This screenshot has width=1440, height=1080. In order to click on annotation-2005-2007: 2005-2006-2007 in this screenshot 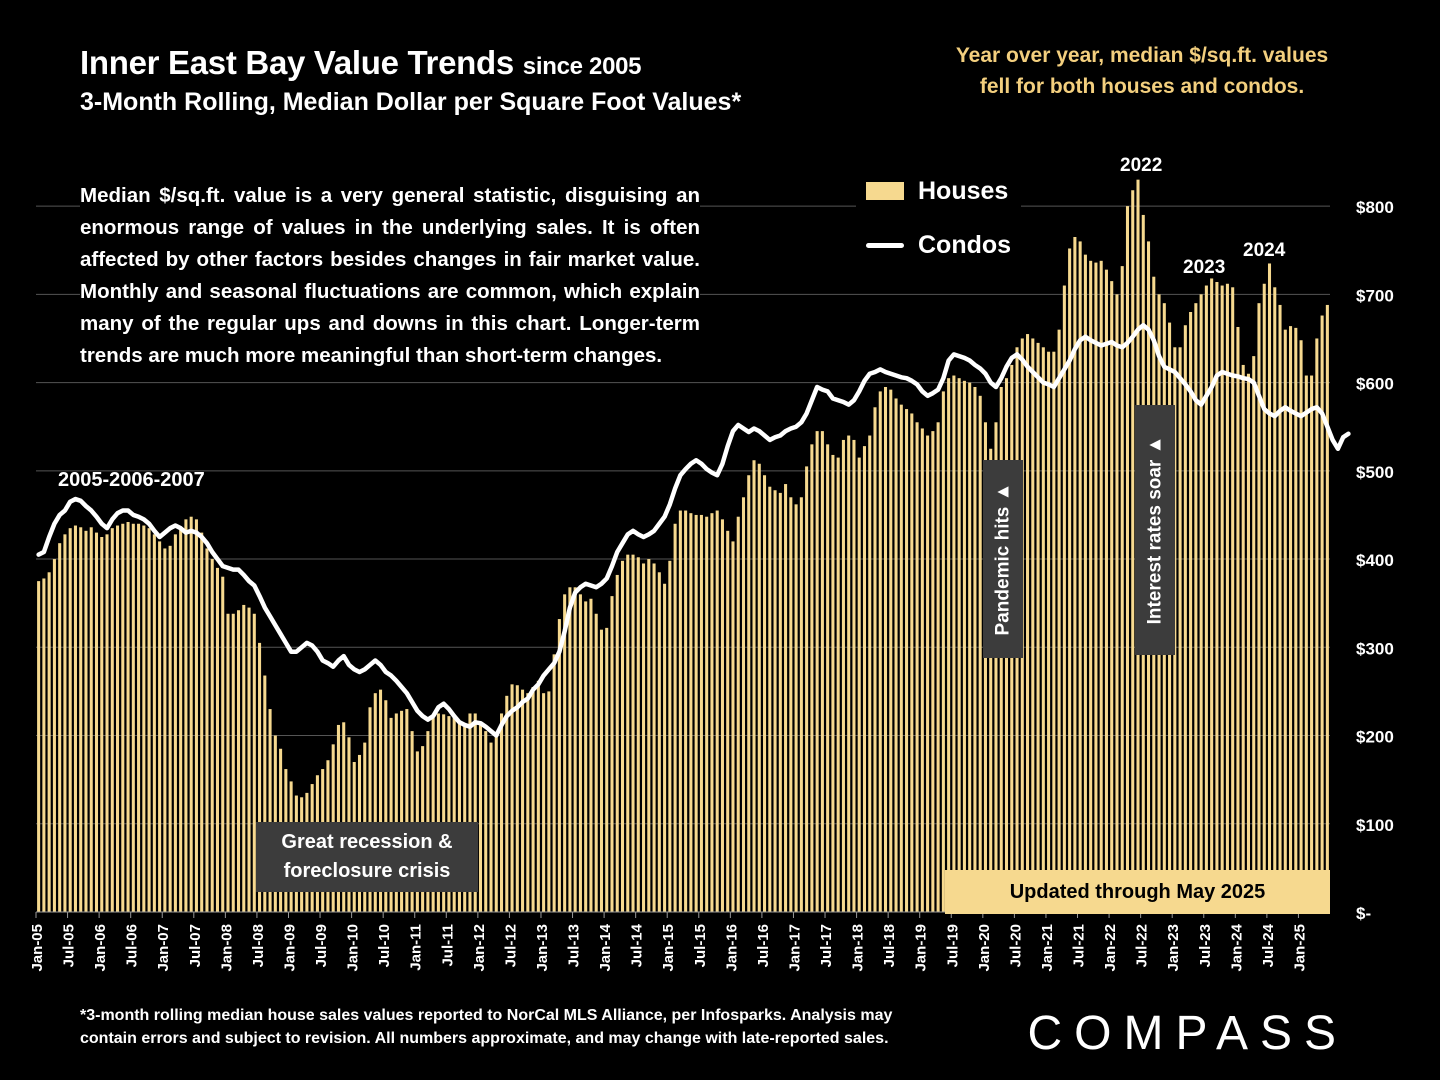, I will do `click(131, 480)`.